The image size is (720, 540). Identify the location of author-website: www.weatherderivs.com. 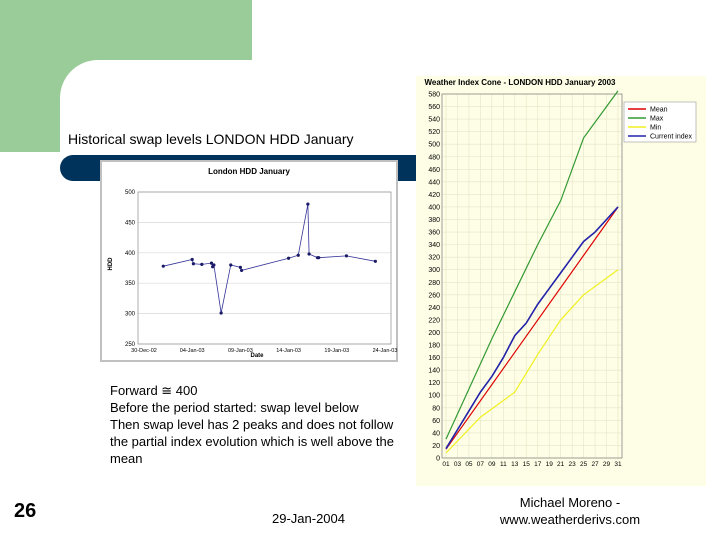
(570, 519).